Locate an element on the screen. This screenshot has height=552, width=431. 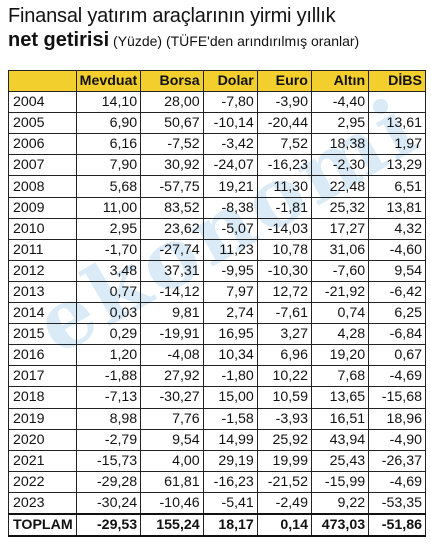
table-header-row: Mevduat Borsa Dolar Euro Altın DİBS is located at coordinates (217, 81).